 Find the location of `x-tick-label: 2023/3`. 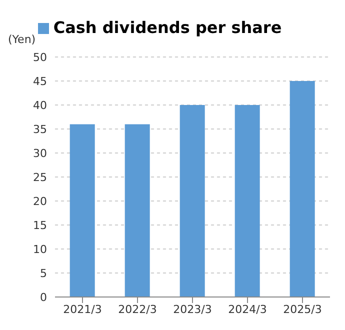

x-tick-label: 2023/3 is located at coordinates (192, 309).